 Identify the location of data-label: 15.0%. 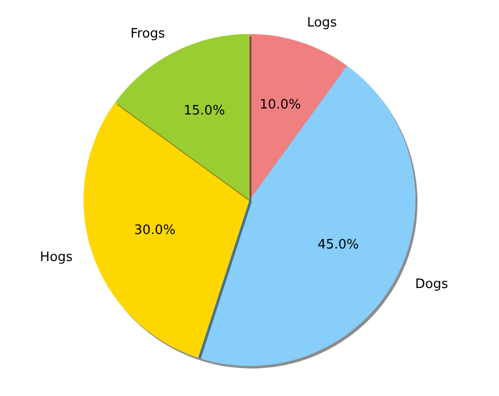
(204, 111).